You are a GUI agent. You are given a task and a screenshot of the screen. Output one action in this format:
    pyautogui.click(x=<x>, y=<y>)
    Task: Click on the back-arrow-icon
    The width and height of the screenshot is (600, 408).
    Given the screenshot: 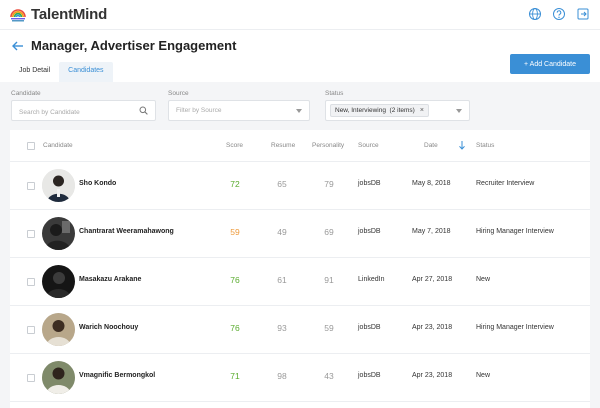 What is the action you would take?
    pyautogui.click(x=18, y=46)
    